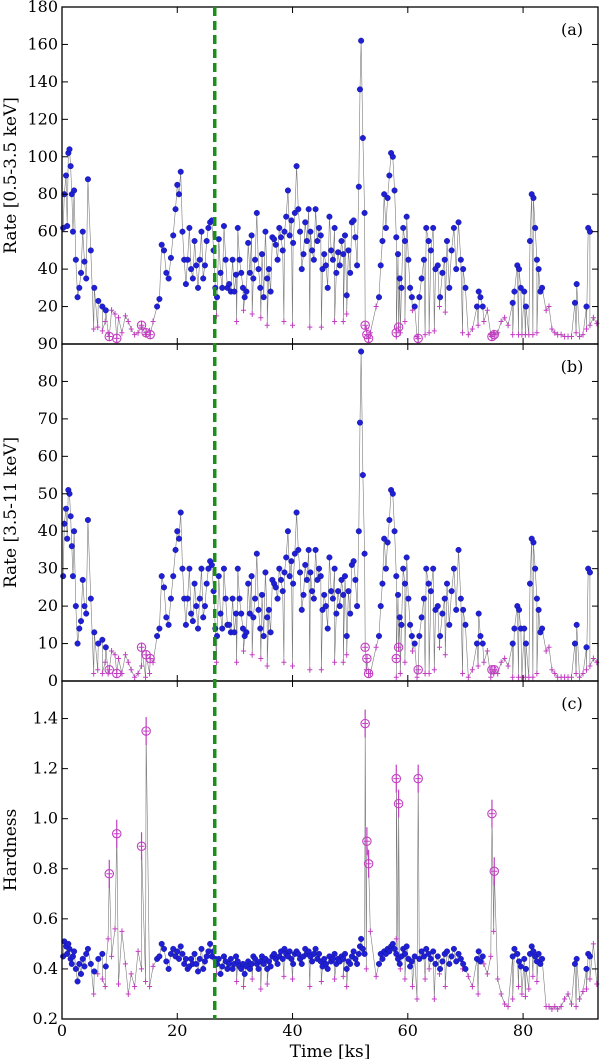  I want to click on y-tick-label: 140, so click(42, 81).